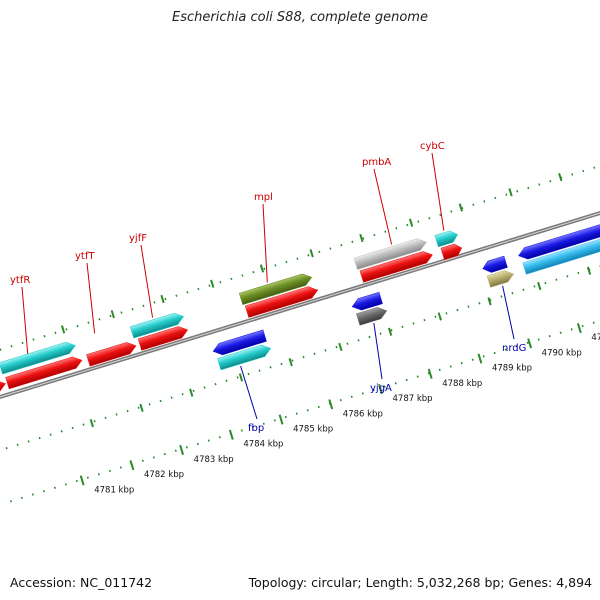  Describe the element at coordinates (562, 353) in the screenshot. I see `ruler-tick-label: 4790 kbp` at that location.